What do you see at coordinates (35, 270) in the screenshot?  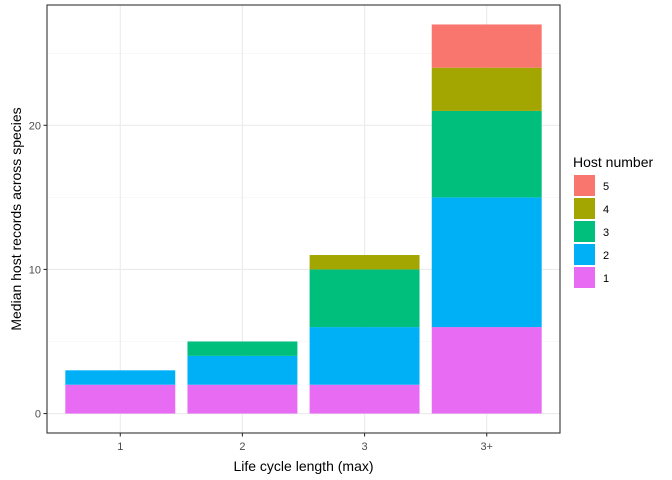 I see `y-tick-label: 10` at bounding box center [35, 270].